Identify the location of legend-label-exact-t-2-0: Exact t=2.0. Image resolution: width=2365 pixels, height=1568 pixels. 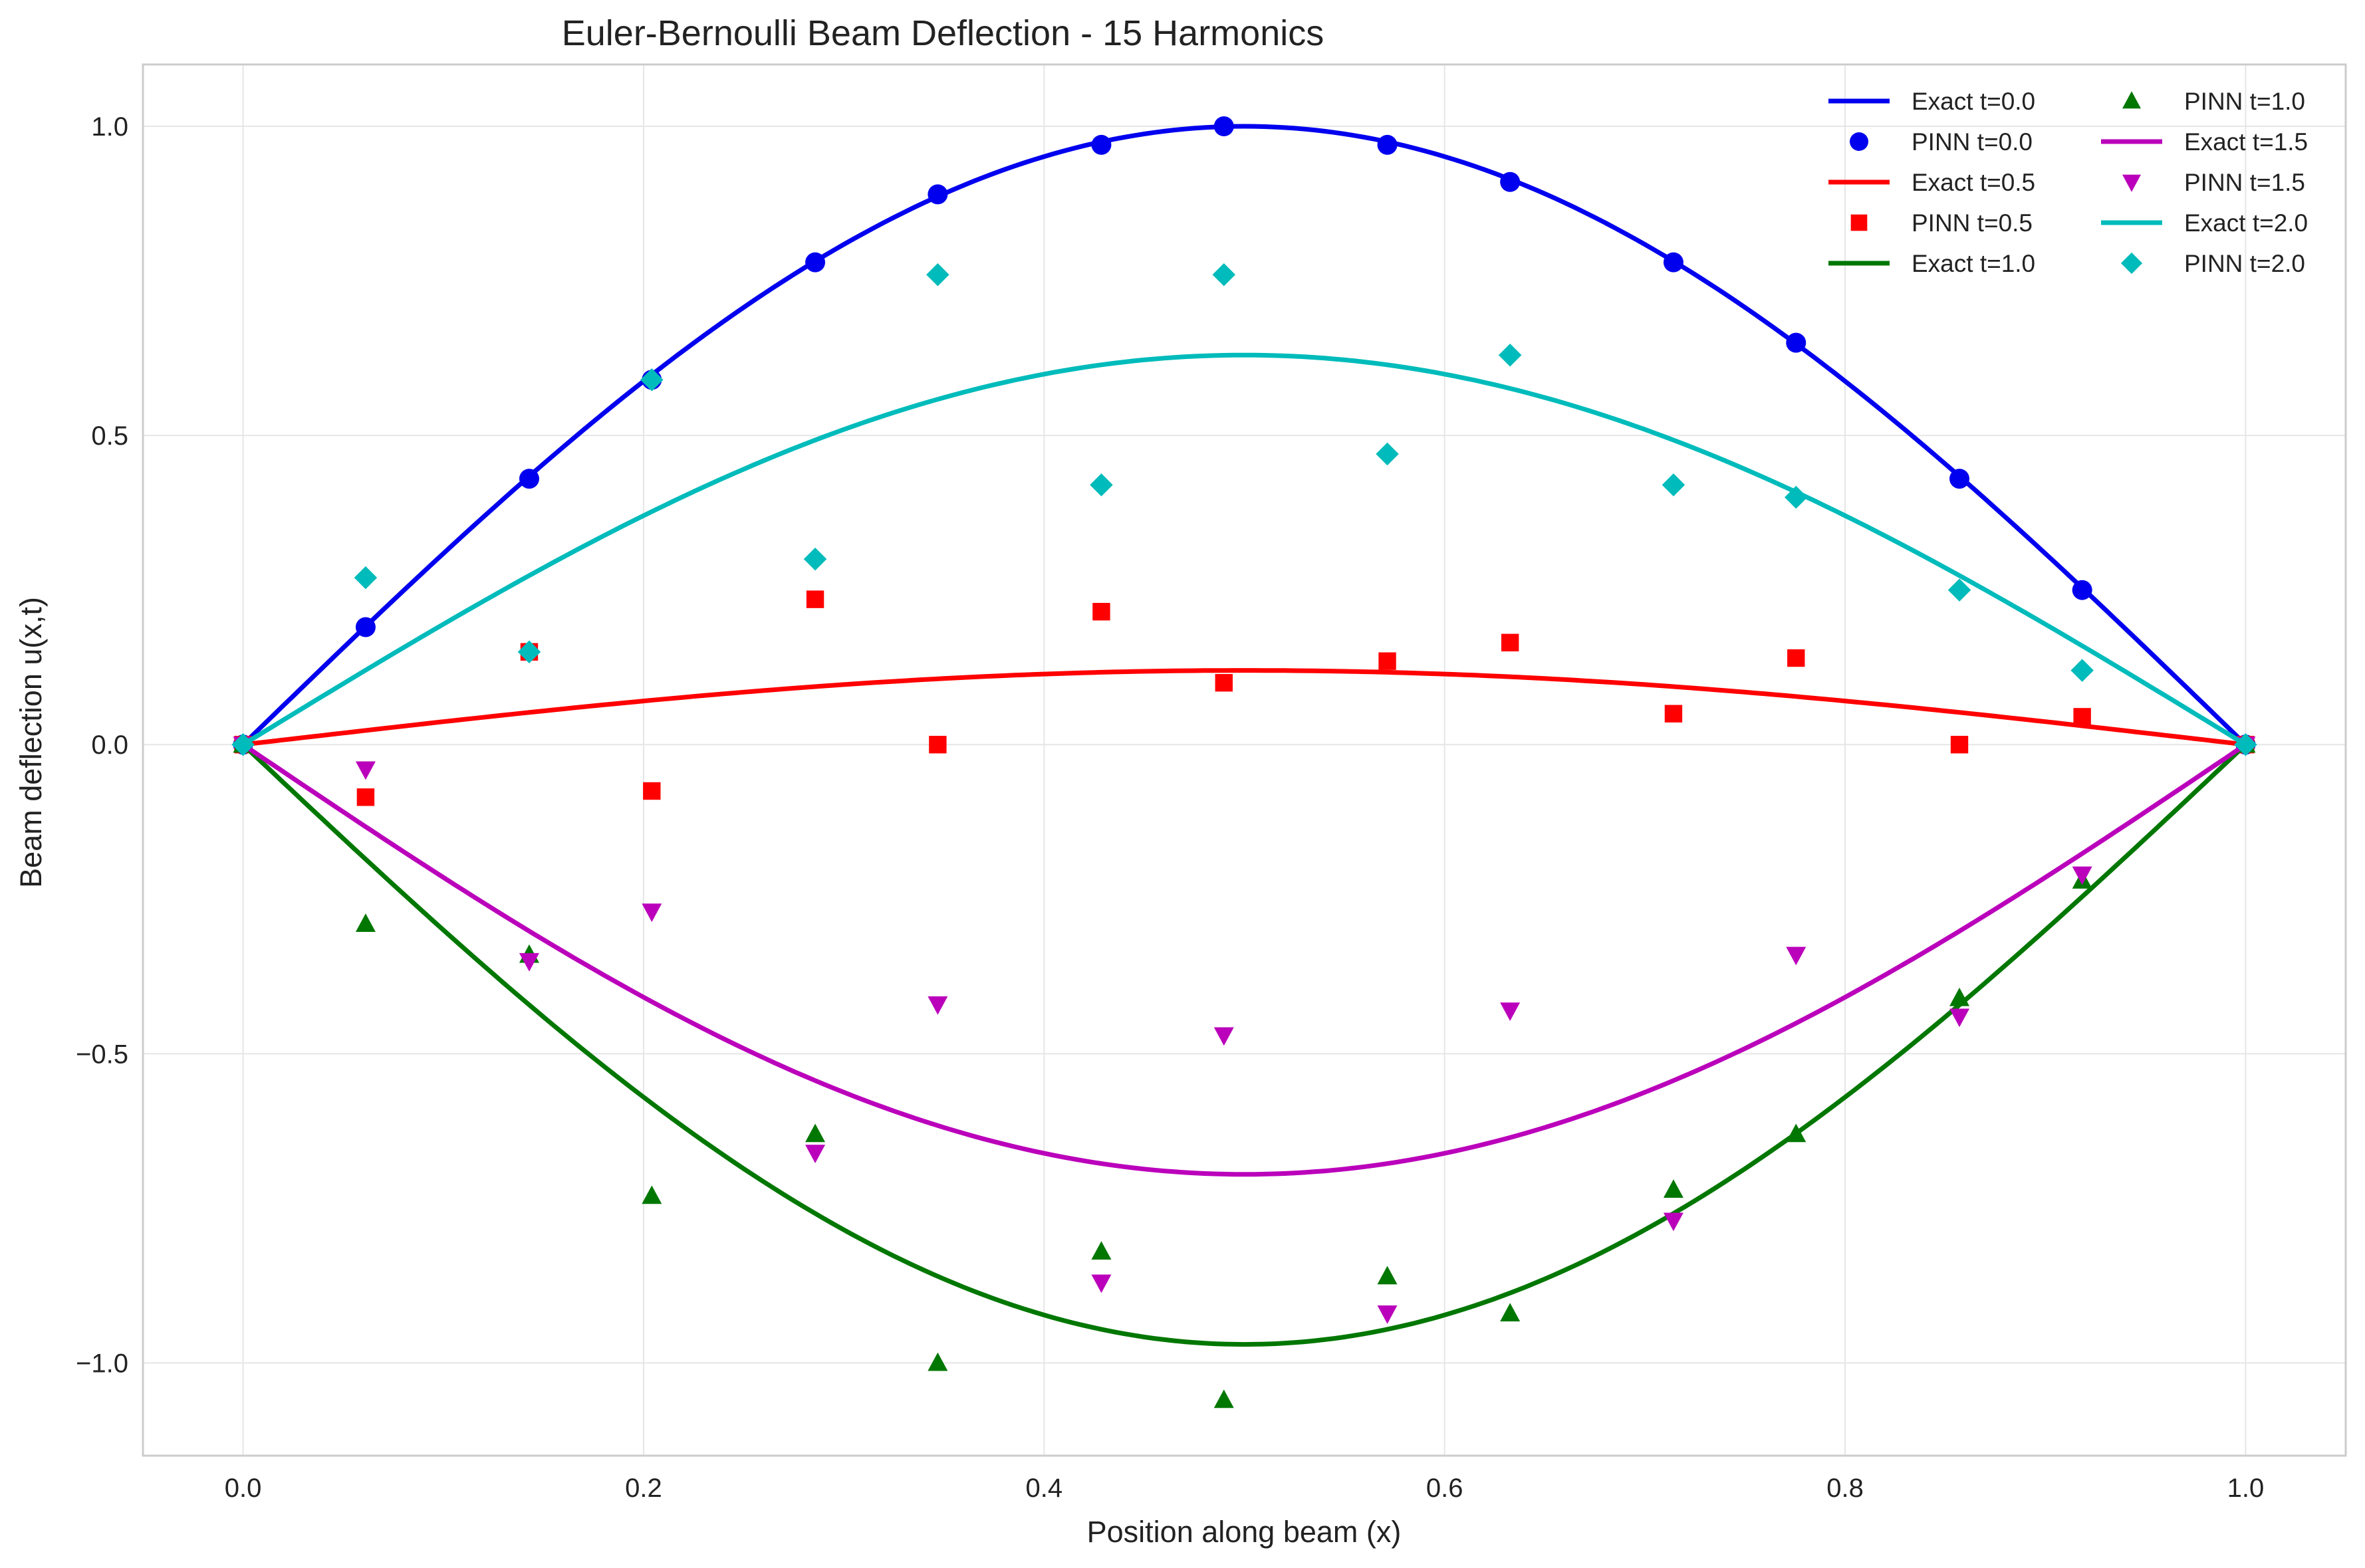
(2246, 223).